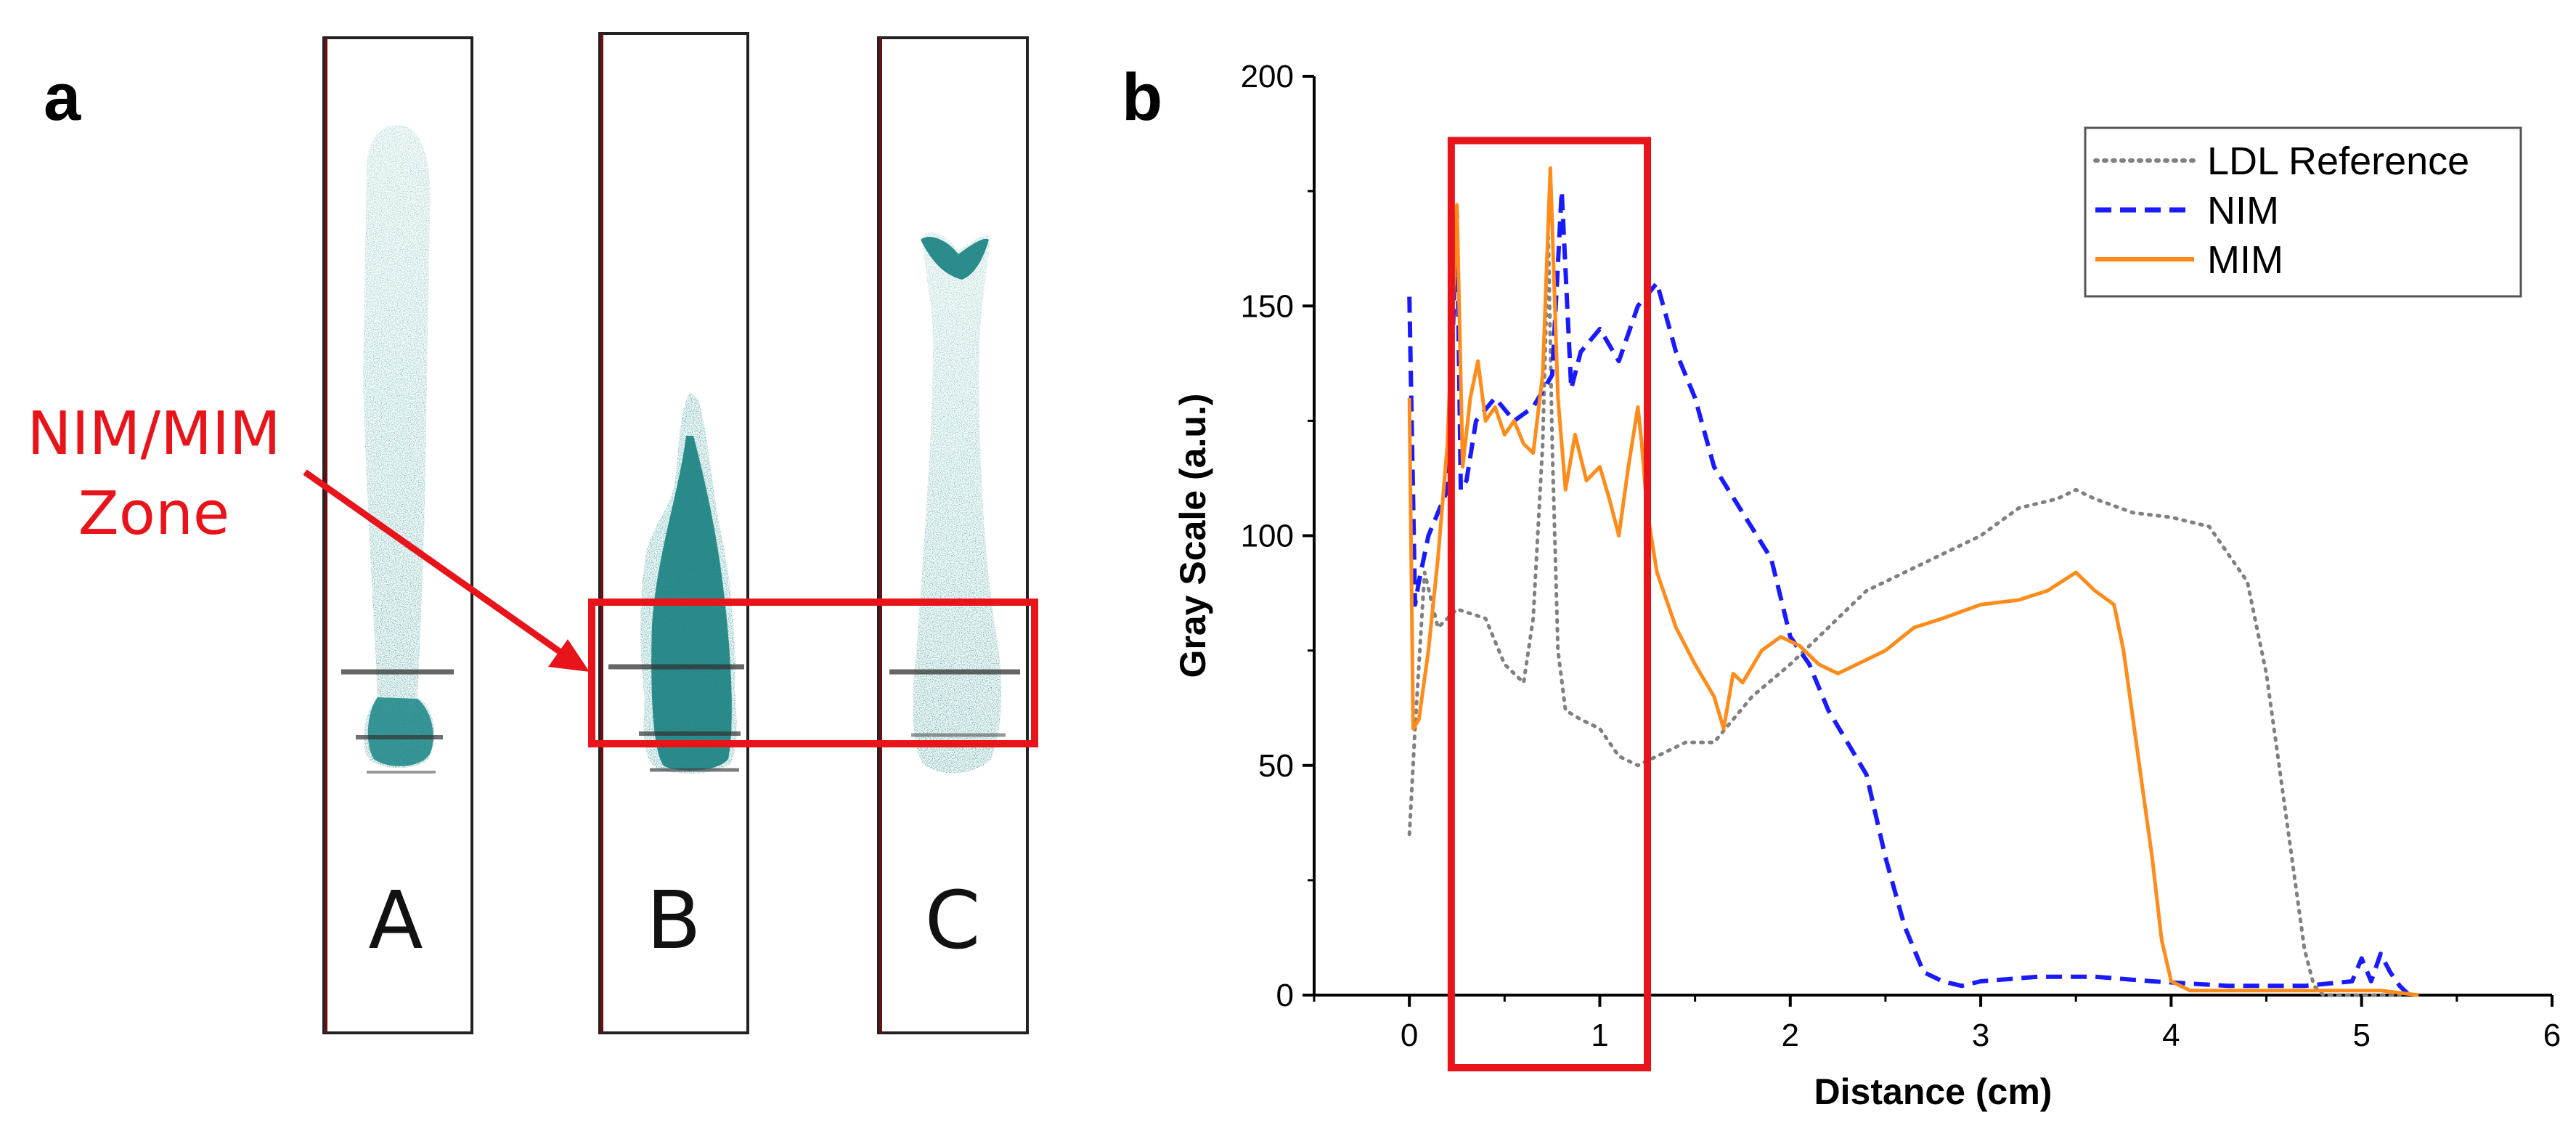 This screenshot has height=1144, width=2576. Describe the element at coordinates (673, 920) in the screenshot. I see `strip-b-label: B` at that location.